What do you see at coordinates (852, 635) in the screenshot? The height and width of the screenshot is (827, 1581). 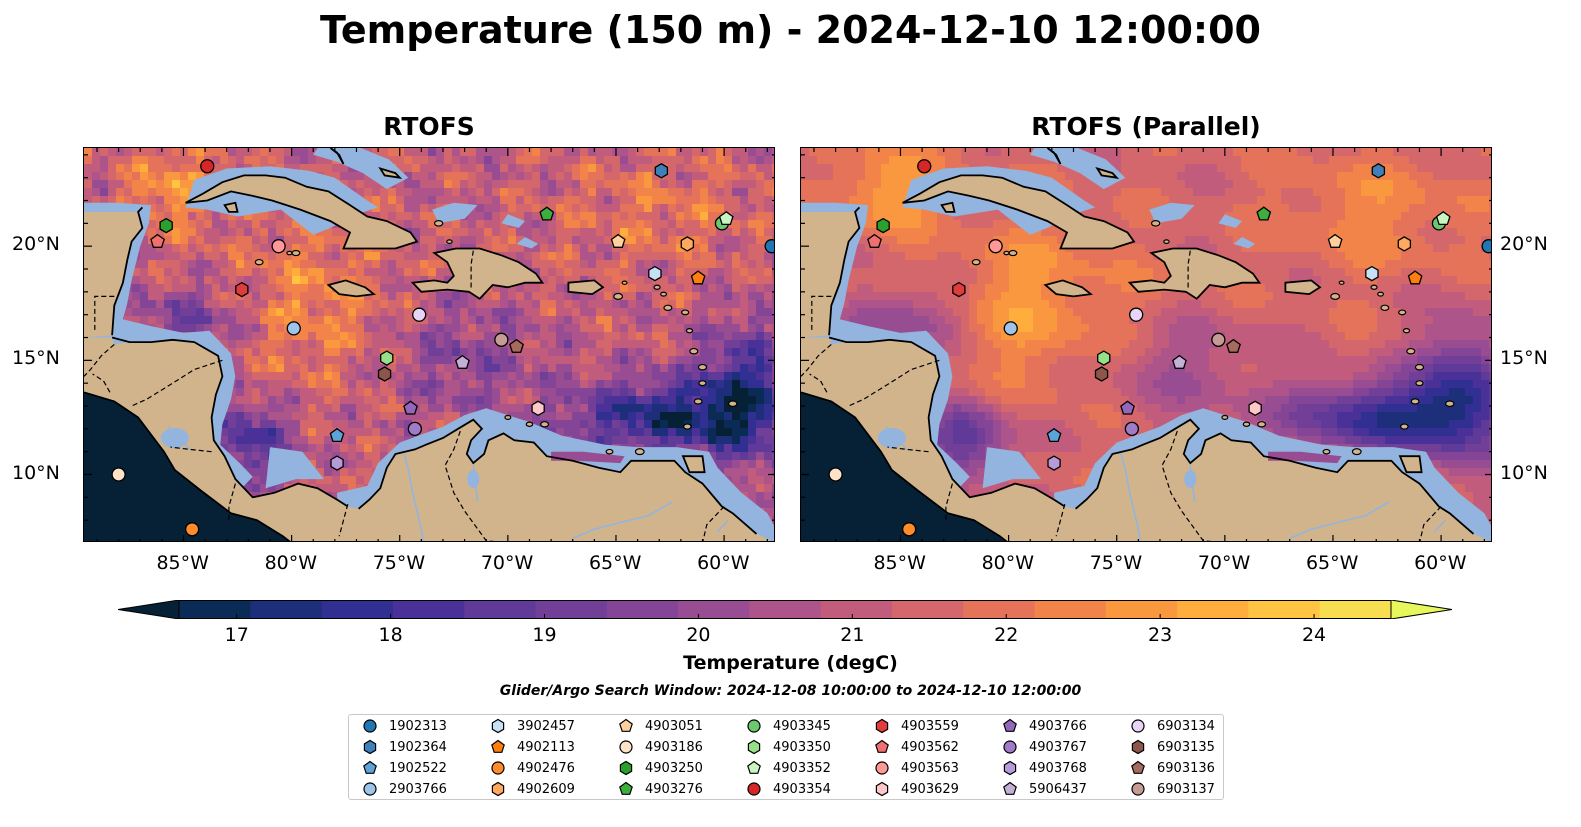 I see `colorbar-tick-label: 21` at bounding box center [852, 635].